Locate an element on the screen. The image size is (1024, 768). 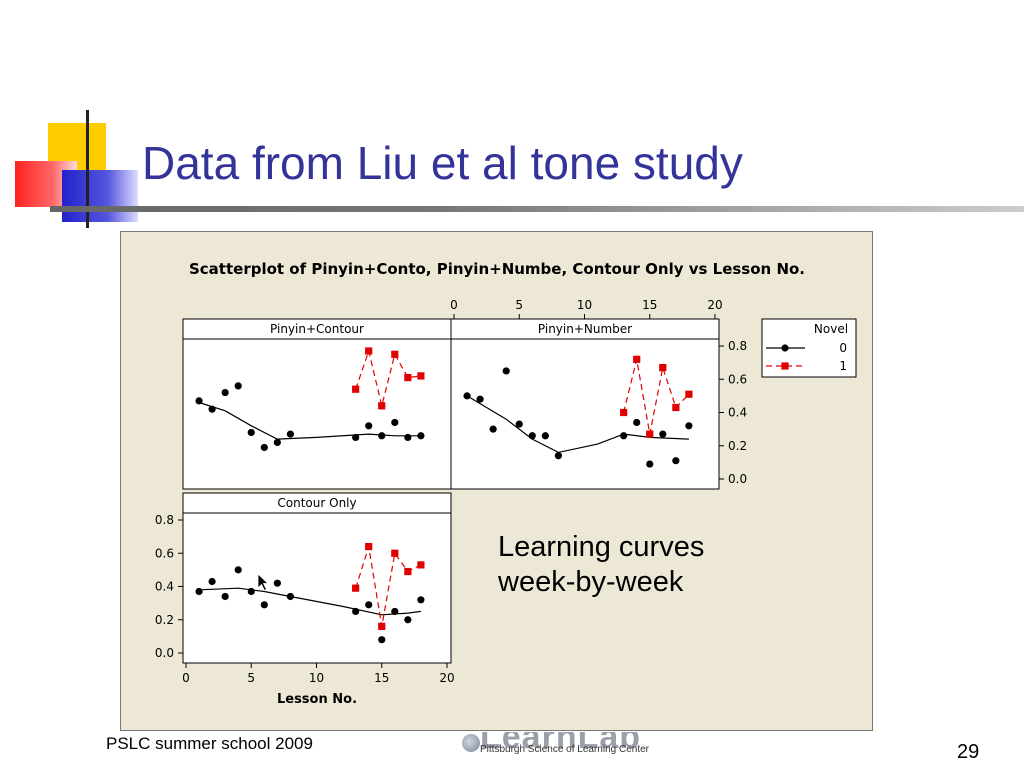
logo-word: LearnLab is located at coordinates (561, 744).